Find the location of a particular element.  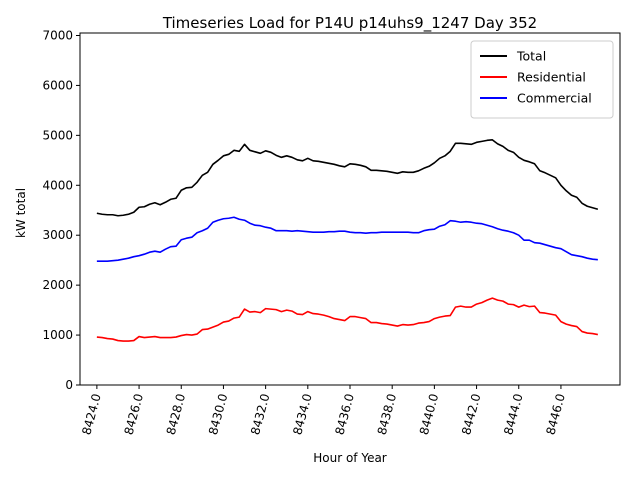

y-tick-label: 7000 is located at coordinates (57, 35).